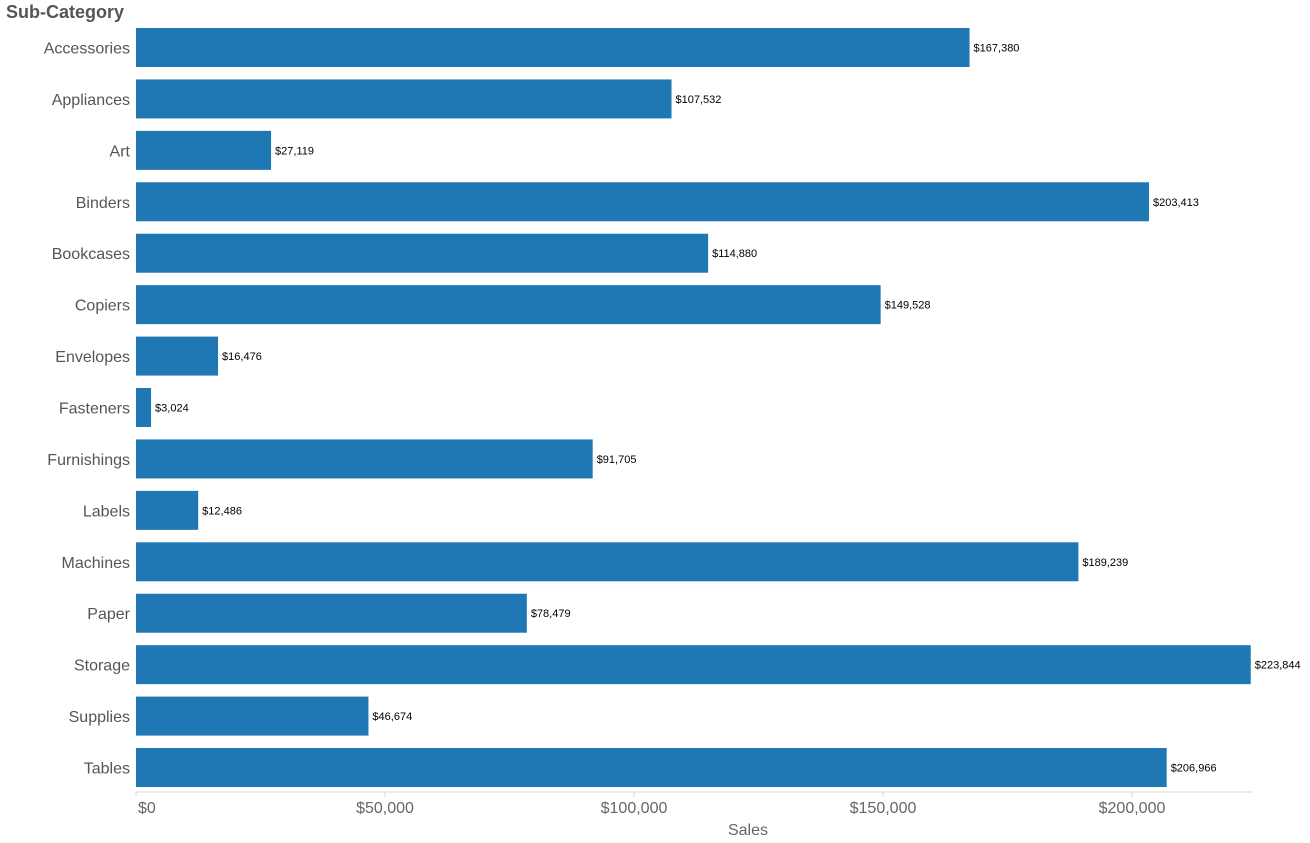 This screenshot has height=843, width=1310. Describe the element at coordinates (65, 12) in the screenshot. I see `row-header-title: Sub-Category` at that location.